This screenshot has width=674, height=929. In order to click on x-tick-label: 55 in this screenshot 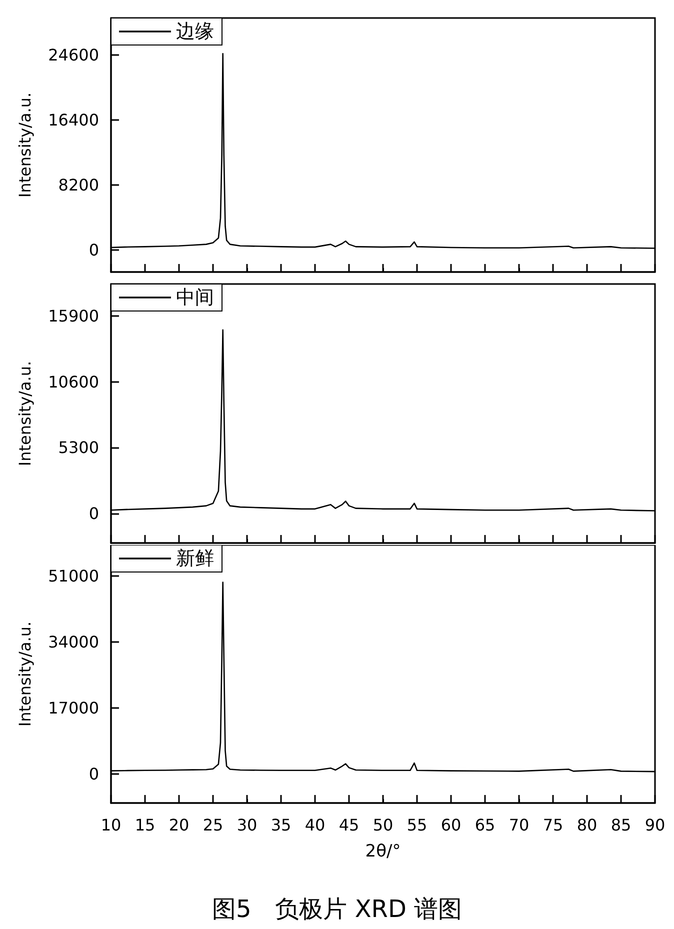, I will do `click(417, 825)`.